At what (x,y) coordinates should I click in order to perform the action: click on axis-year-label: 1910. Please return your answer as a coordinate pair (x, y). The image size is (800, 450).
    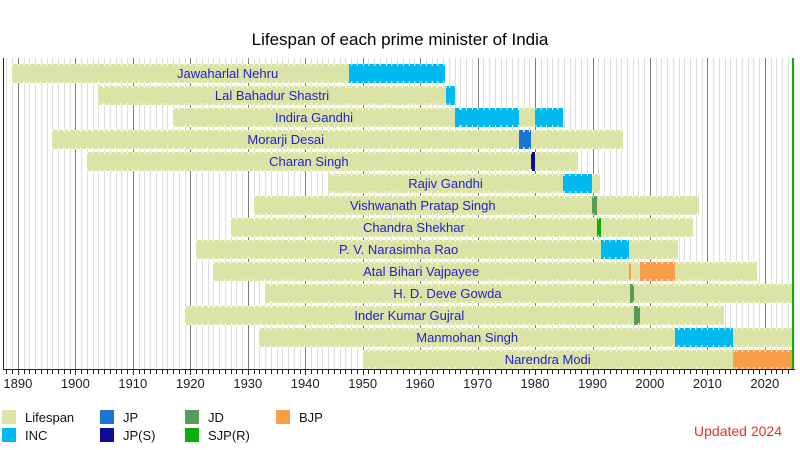
    Looking at the image, I should click on (133, 383).